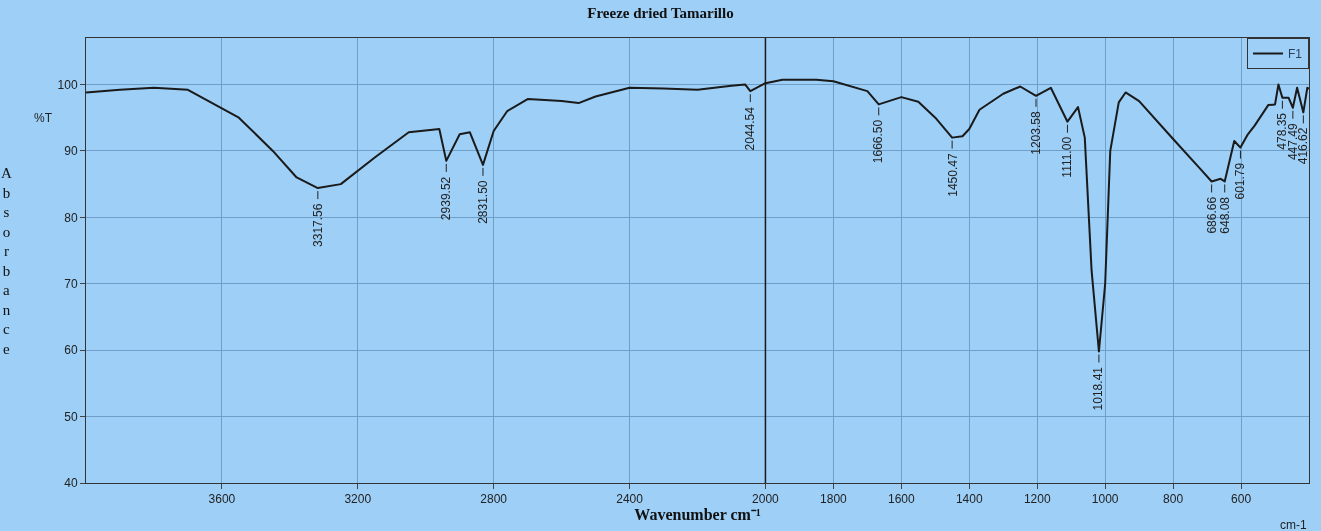 Image resolution: width=1321 pixels, height=531 pixels. I want to click on x-tick-label: 2000, so click(766, 499).